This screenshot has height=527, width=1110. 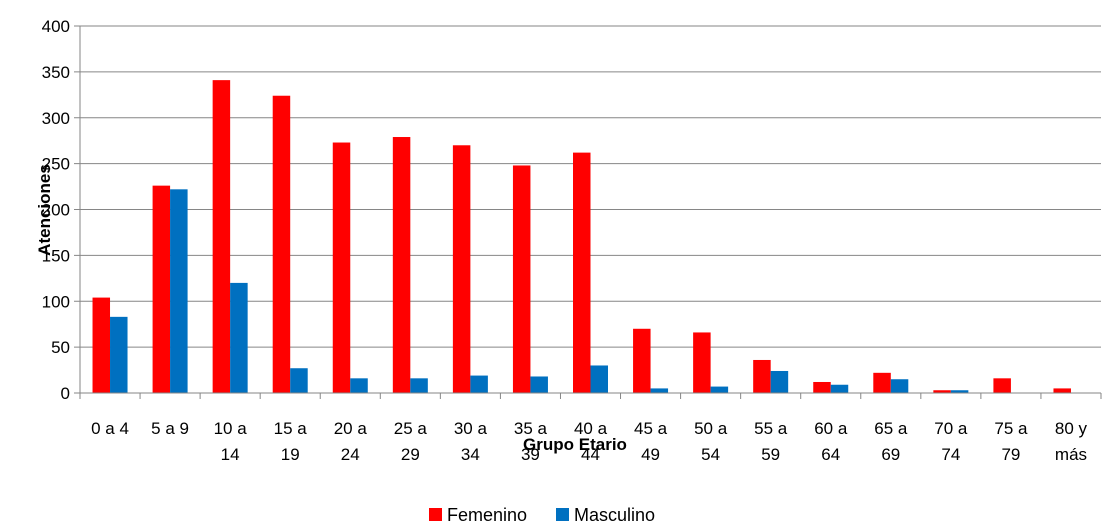 I want to click on x-tick-label: 25 a, so click(x=411, y=428).